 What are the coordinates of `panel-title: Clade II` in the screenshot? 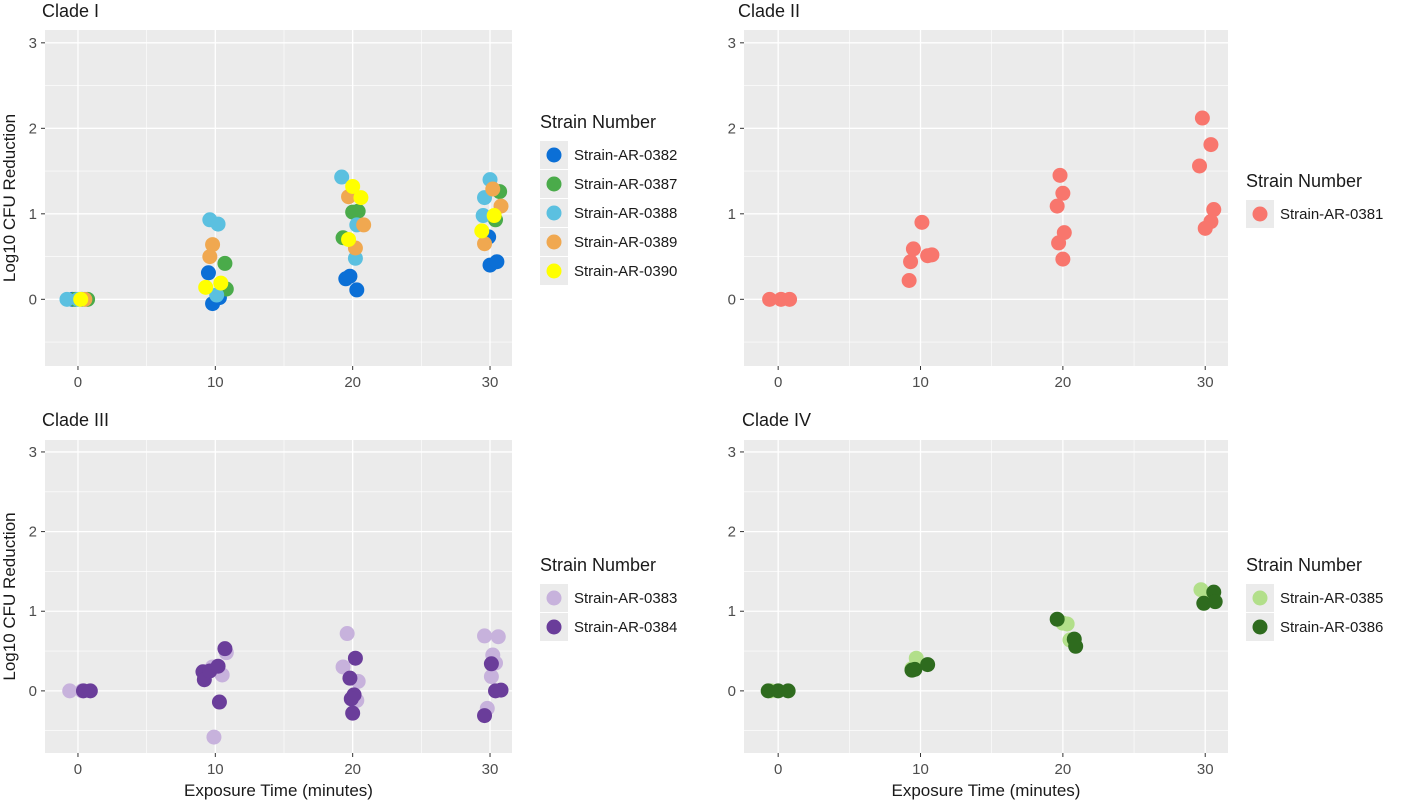 It's located at (769, 11).